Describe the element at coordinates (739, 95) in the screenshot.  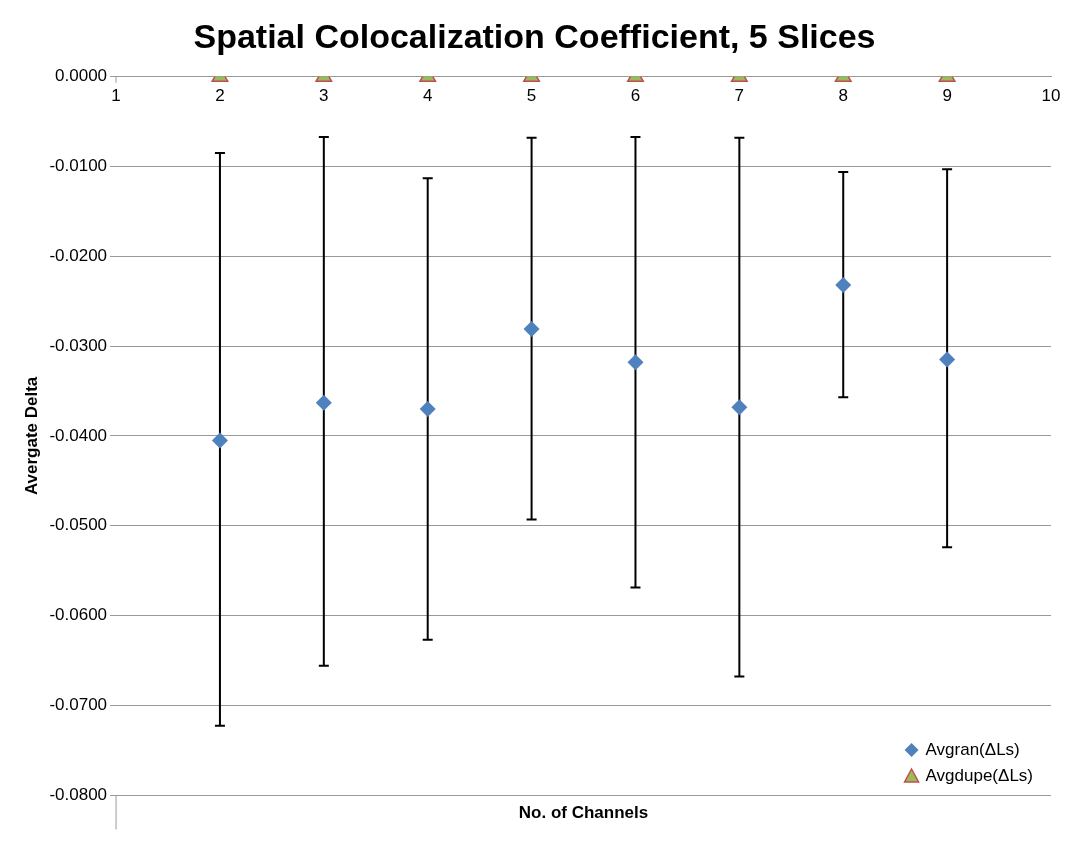
I see `x-tick-label: 7` at that location.